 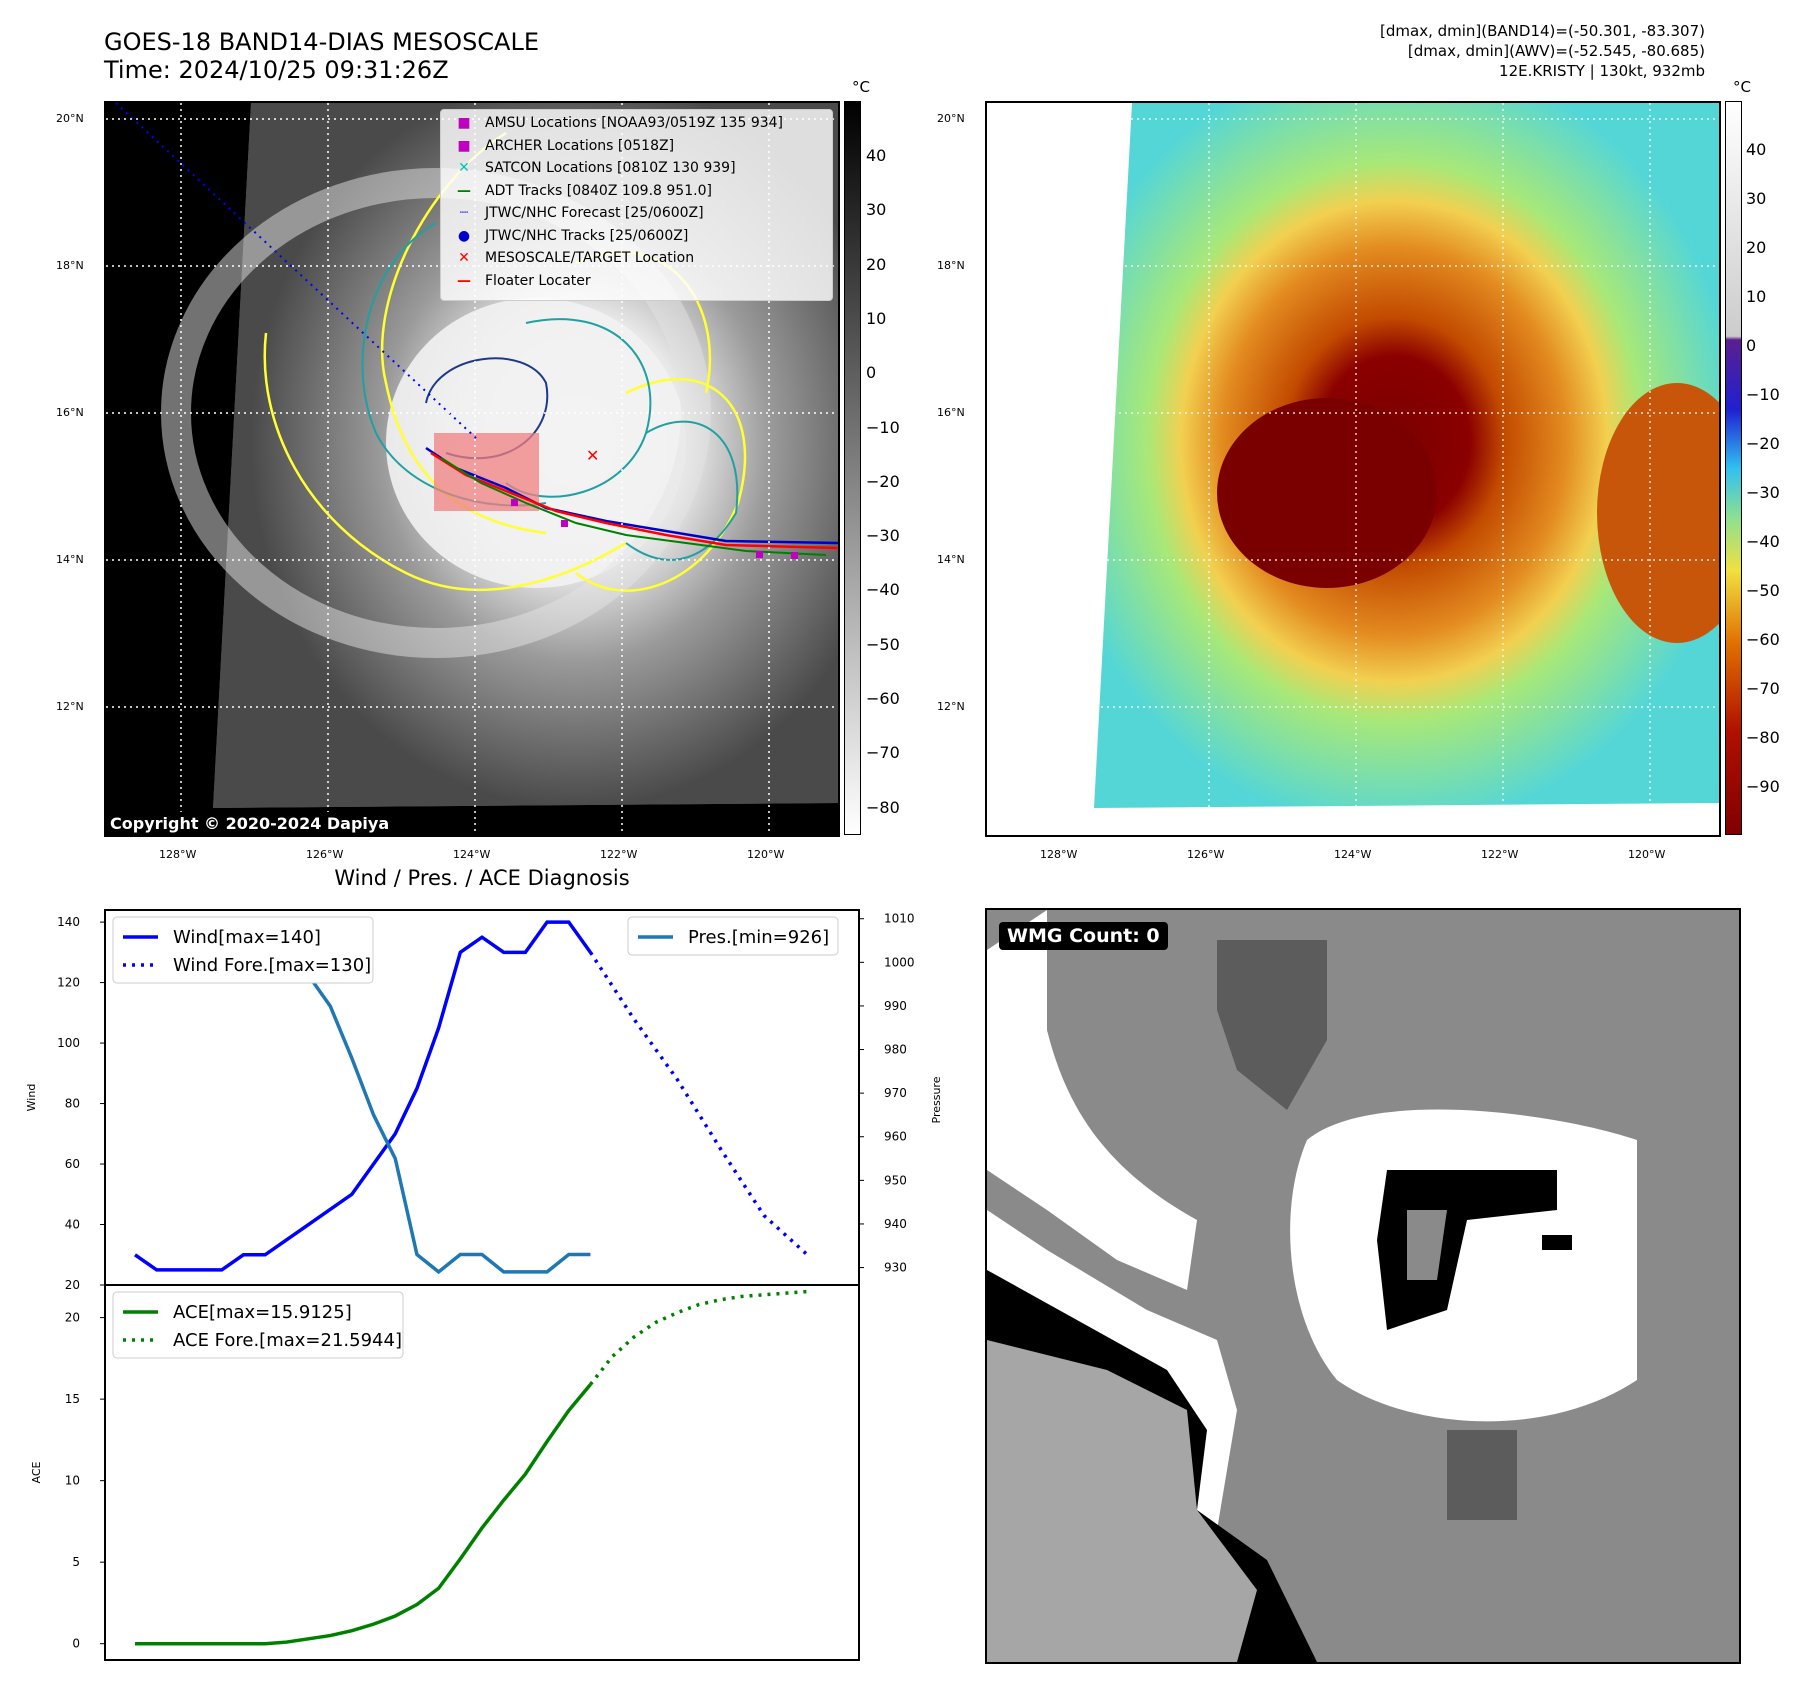 I want to click on chart-title-line2: Time: 2024/10/25 09:31:26Z, so click(x=276, y=70).